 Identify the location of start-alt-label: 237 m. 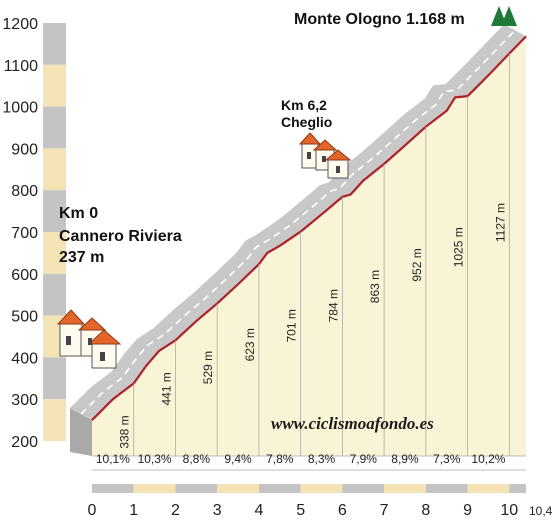
(81, 257).